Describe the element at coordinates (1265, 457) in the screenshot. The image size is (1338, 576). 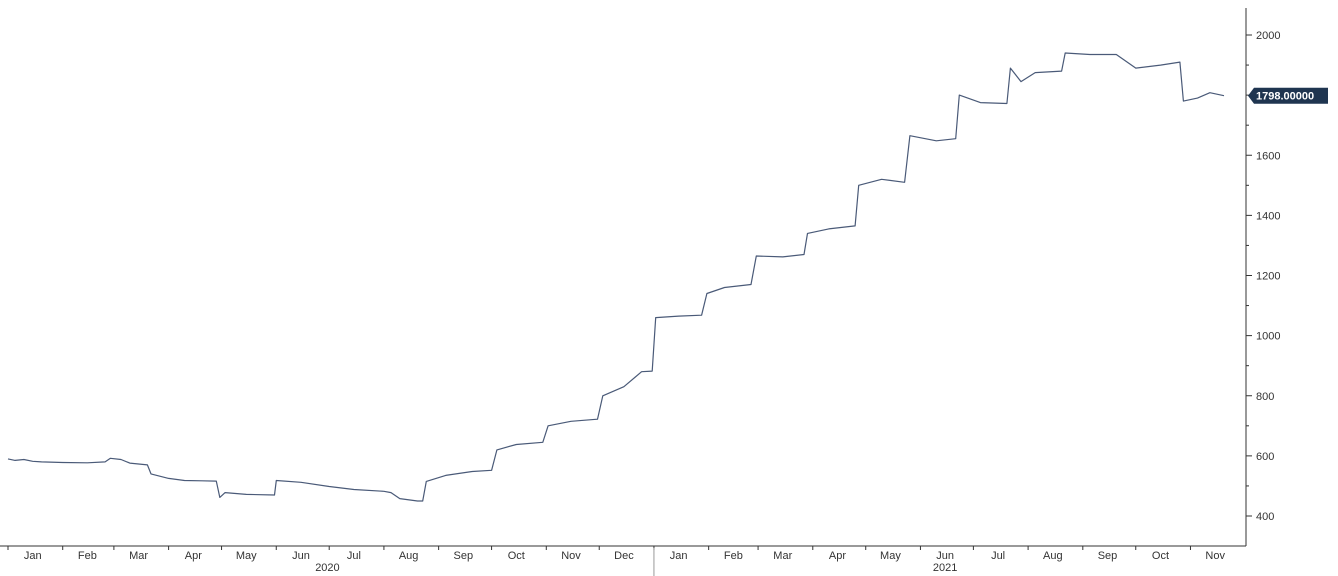
I see `y-tick-label: 600` at that location.